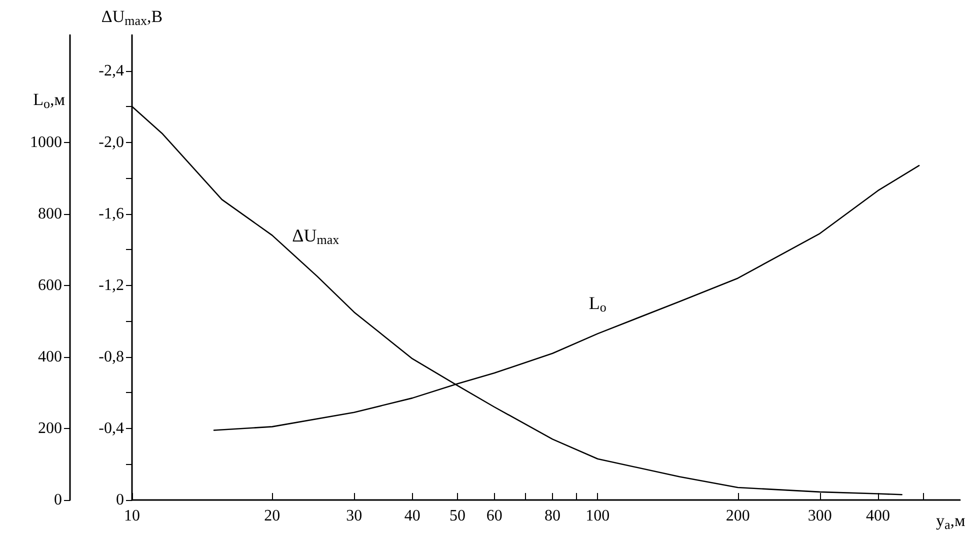 Image resolution: width=974 pixels, height=534 pixels. Describe the element at coordinates (50, 213) in the screenshot. I see `y-tick-label: 800` at that location.